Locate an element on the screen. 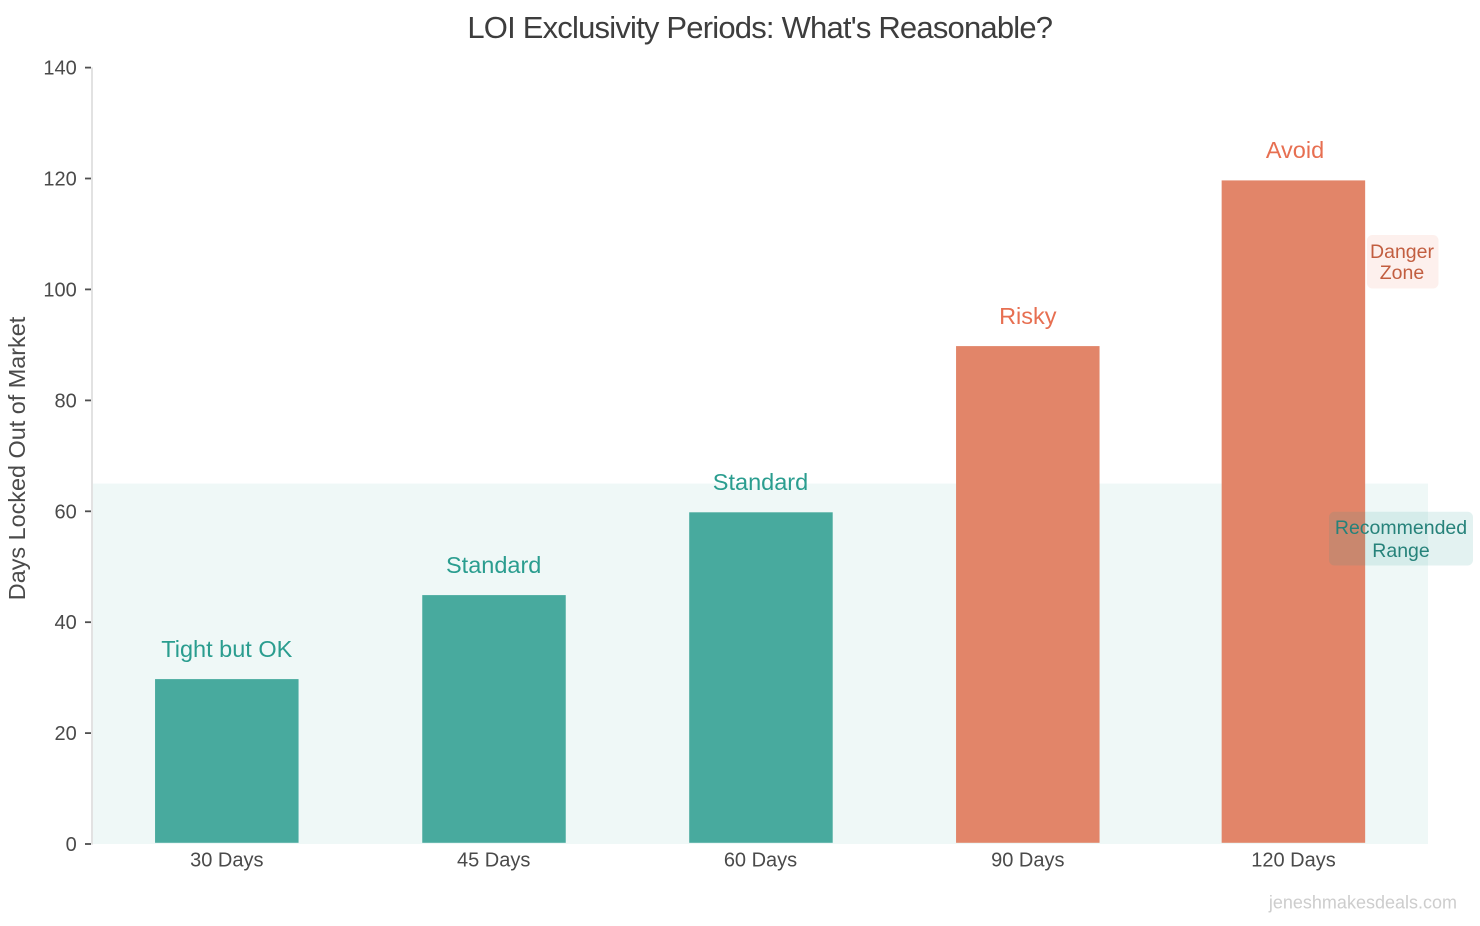 This screenshot has width=1480, height=926. svg-text: 60 Days is located at coordinates (760, 861).